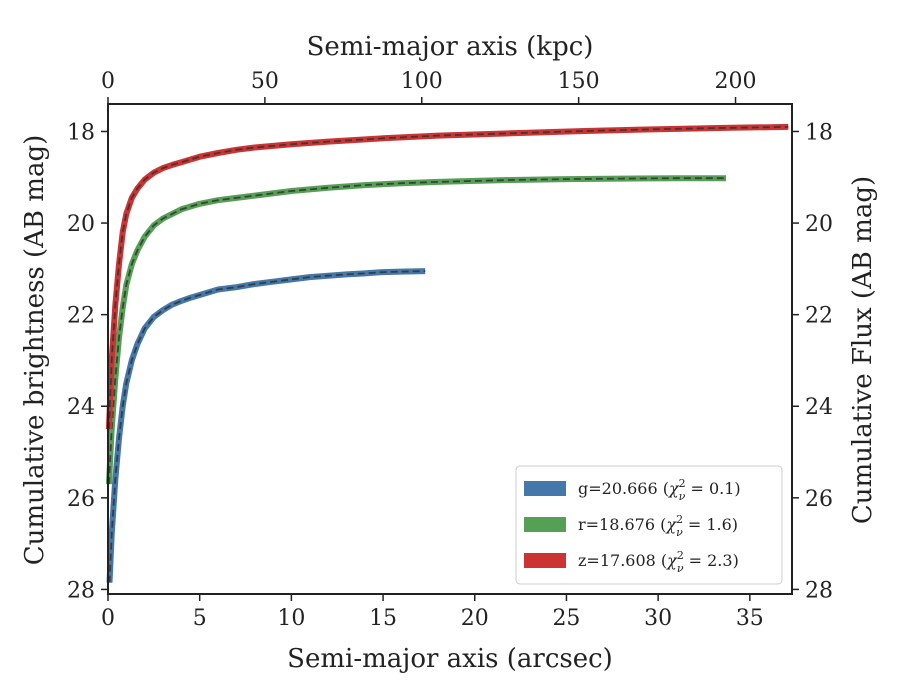 Image resolution: width=900 pixels, height=700 pixels. I want to click on top-tick-label: 150, so click(579, 81).